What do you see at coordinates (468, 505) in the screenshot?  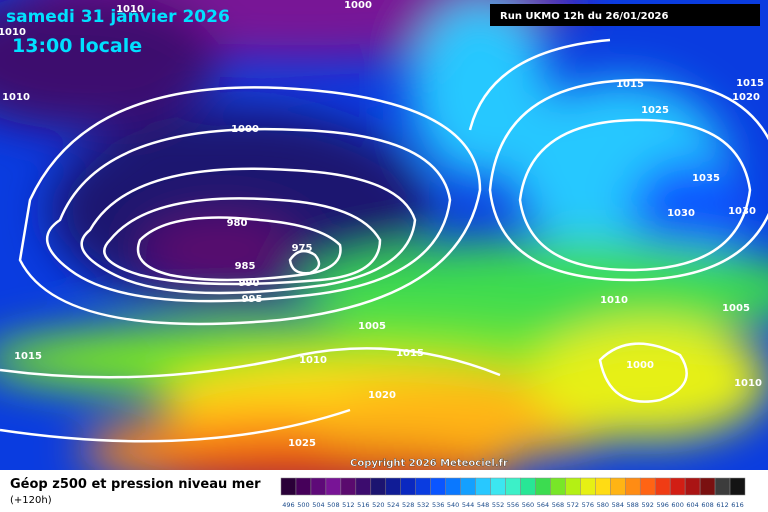 I see `scale-label: 544` at bounding box center [468, 505].